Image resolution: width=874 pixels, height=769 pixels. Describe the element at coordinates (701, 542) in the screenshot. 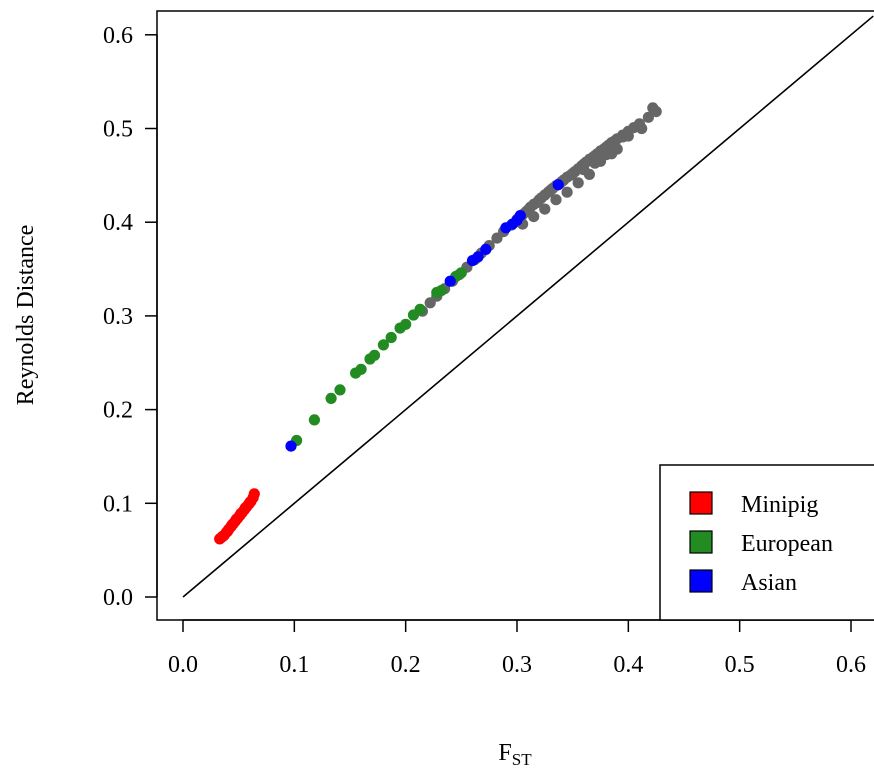

I see `legend-swatch-european` at that location.